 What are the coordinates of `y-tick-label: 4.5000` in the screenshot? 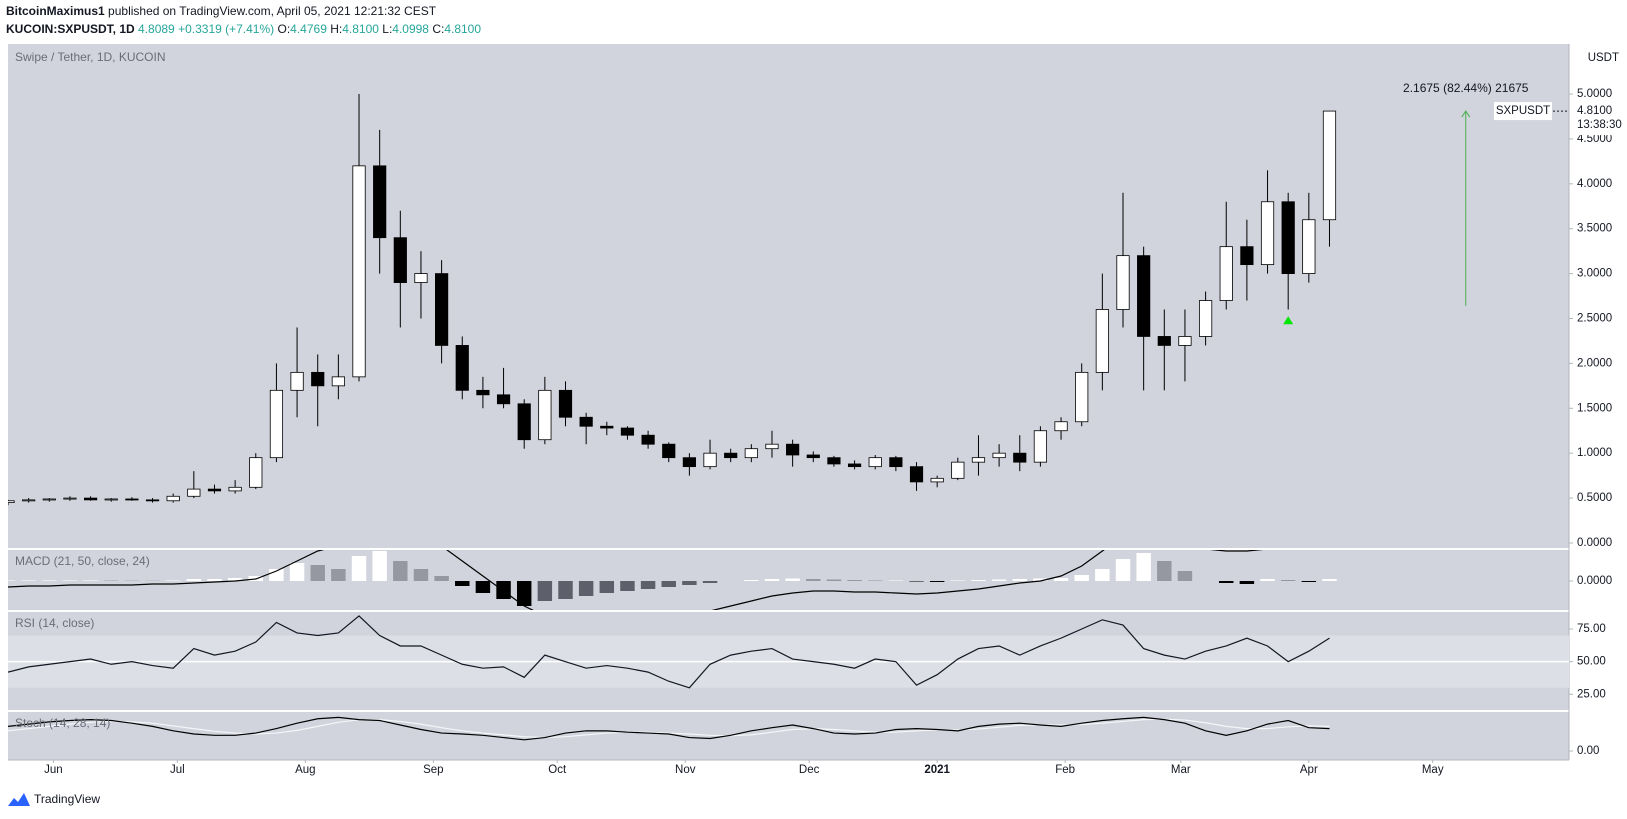 It's located at (1594, 139).